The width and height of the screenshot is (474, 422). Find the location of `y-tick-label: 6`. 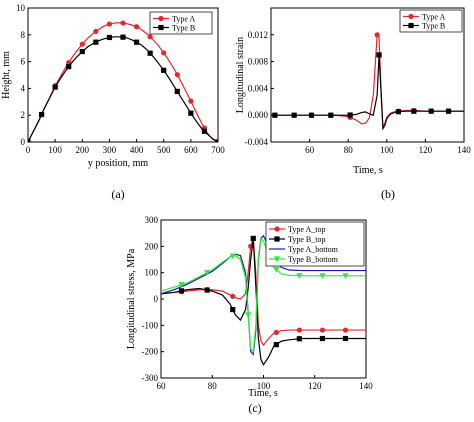

y-tick-label: 6 is located at coordinates (23, 62).